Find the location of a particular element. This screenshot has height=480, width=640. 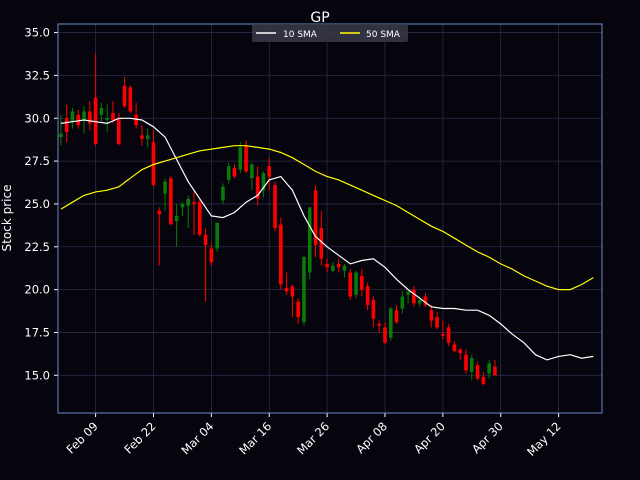

y-axis-ticks: 15.0 17.5 20.0 22.5 25.0 27.5 30.0 32.5 35.0 is located at coordinates (41, 204).